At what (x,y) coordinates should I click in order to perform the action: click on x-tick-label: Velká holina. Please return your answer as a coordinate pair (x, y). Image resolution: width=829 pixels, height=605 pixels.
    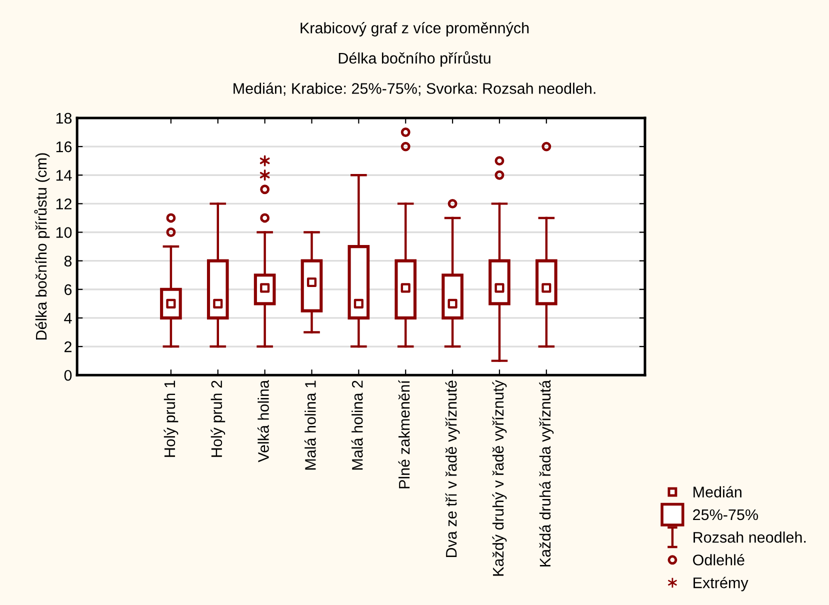
    Looking at the image, I should click on (263, 421).